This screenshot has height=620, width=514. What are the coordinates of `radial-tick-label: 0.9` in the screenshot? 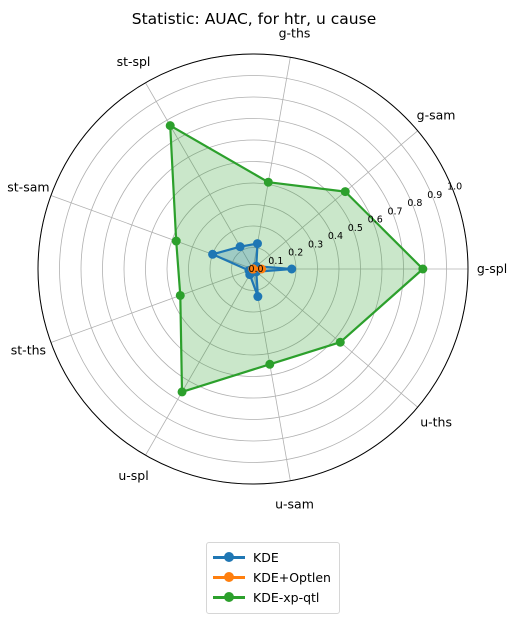 It's located at (434, 195).